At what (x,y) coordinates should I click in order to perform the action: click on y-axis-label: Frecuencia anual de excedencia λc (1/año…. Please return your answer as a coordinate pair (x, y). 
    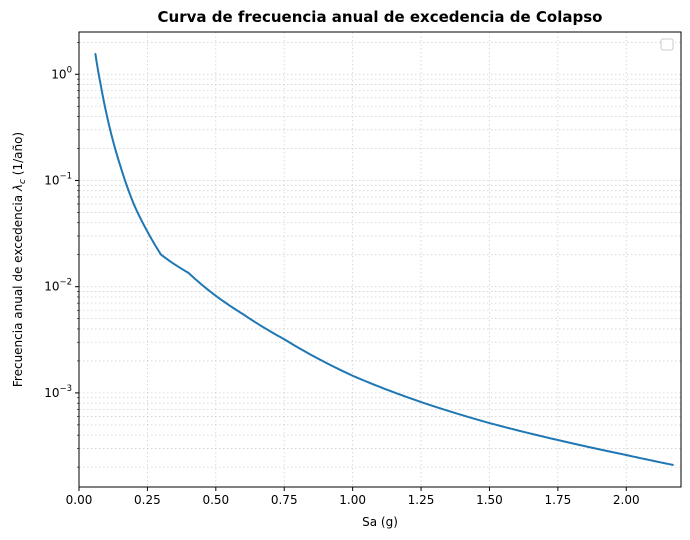
    Looking at the image, I should click on (19, 259).